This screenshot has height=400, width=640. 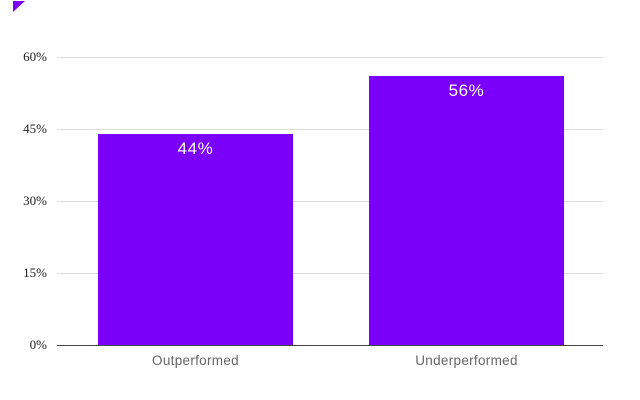 I want to click on bar-value-label: 56%, so click(x=466, y=91).